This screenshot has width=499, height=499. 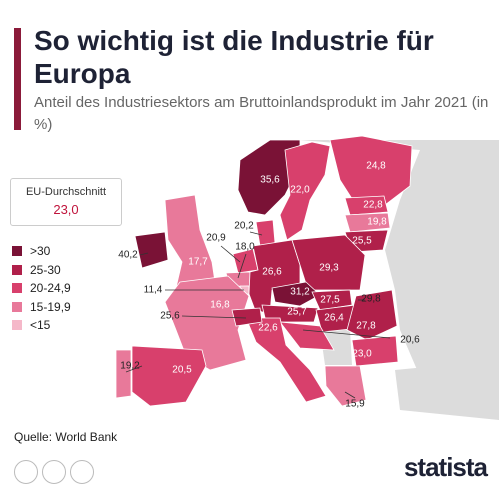 What do you see at coordinates (128, 255) in the screenshot?
I see `value-label: 40,2` at bounding box center [128, 255].